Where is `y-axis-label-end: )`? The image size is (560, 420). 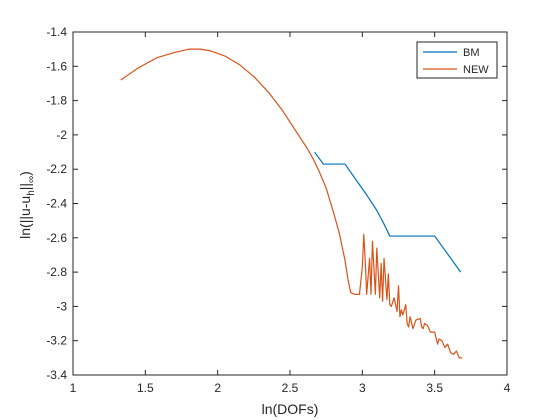
y-axis-label-end: ) is located at coordinates (25, 173).